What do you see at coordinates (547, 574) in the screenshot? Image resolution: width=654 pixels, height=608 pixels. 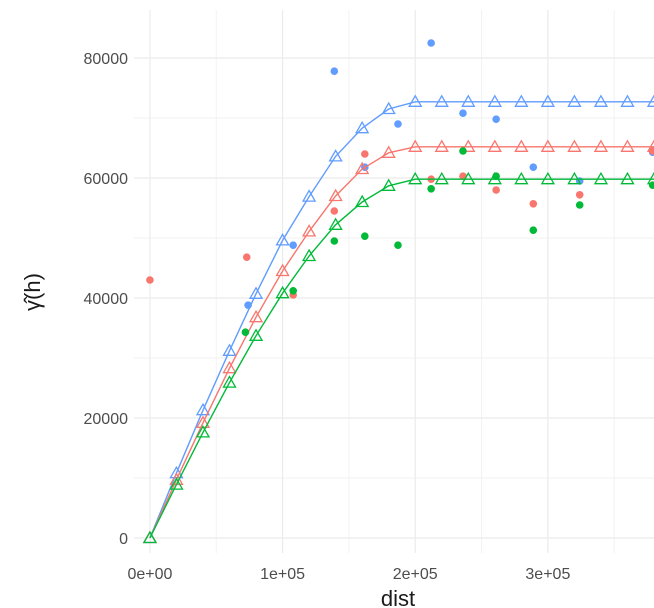 I see `x-tick-label: 3e+05` at bounding box center [547, 574].